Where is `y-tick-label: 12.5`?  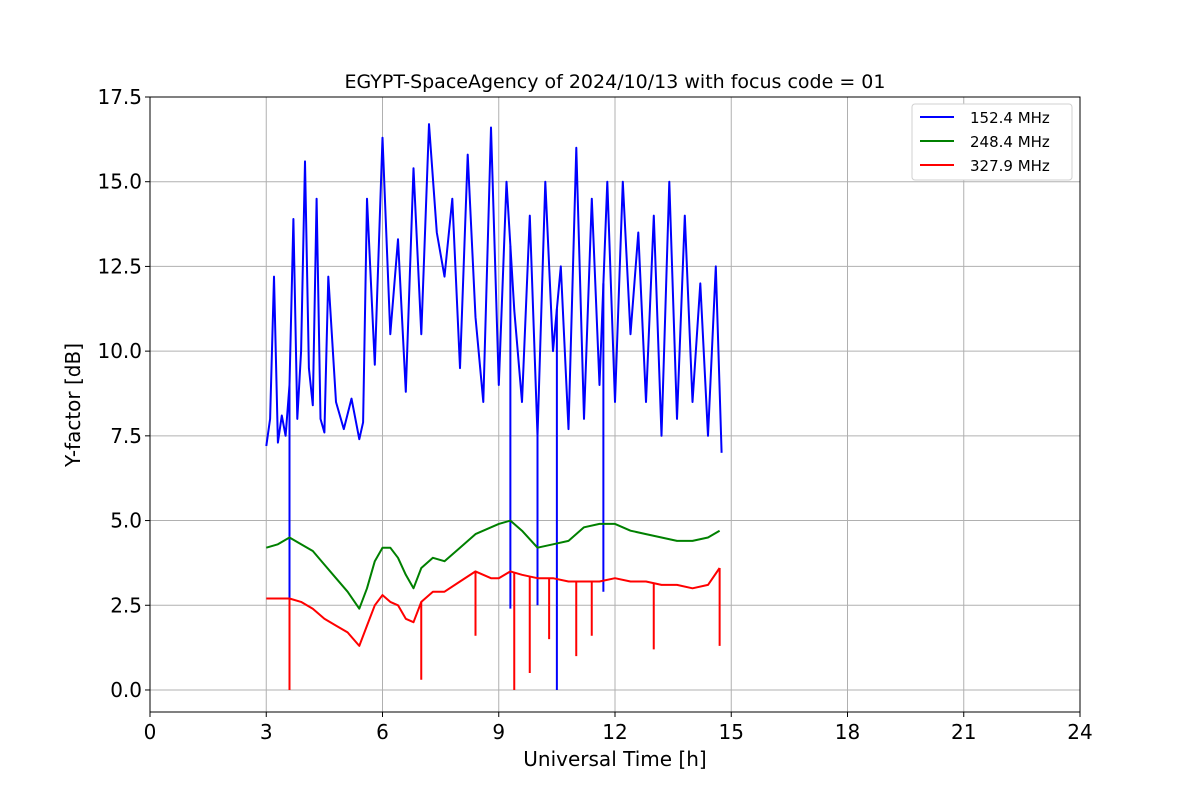
y-tick-label: 12.5 is located at coordinates (119, 266).